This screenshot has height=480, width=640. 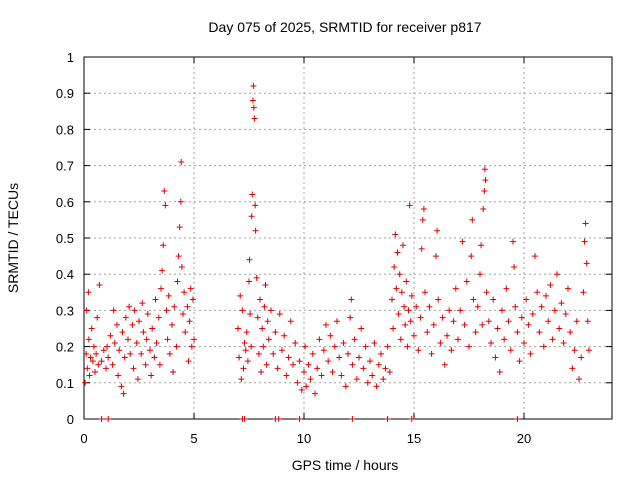 What do you see at coordinates (65, 274) in the screenshot?
I see `y-tick-label: 0.4` at bounding box center [65, 274].